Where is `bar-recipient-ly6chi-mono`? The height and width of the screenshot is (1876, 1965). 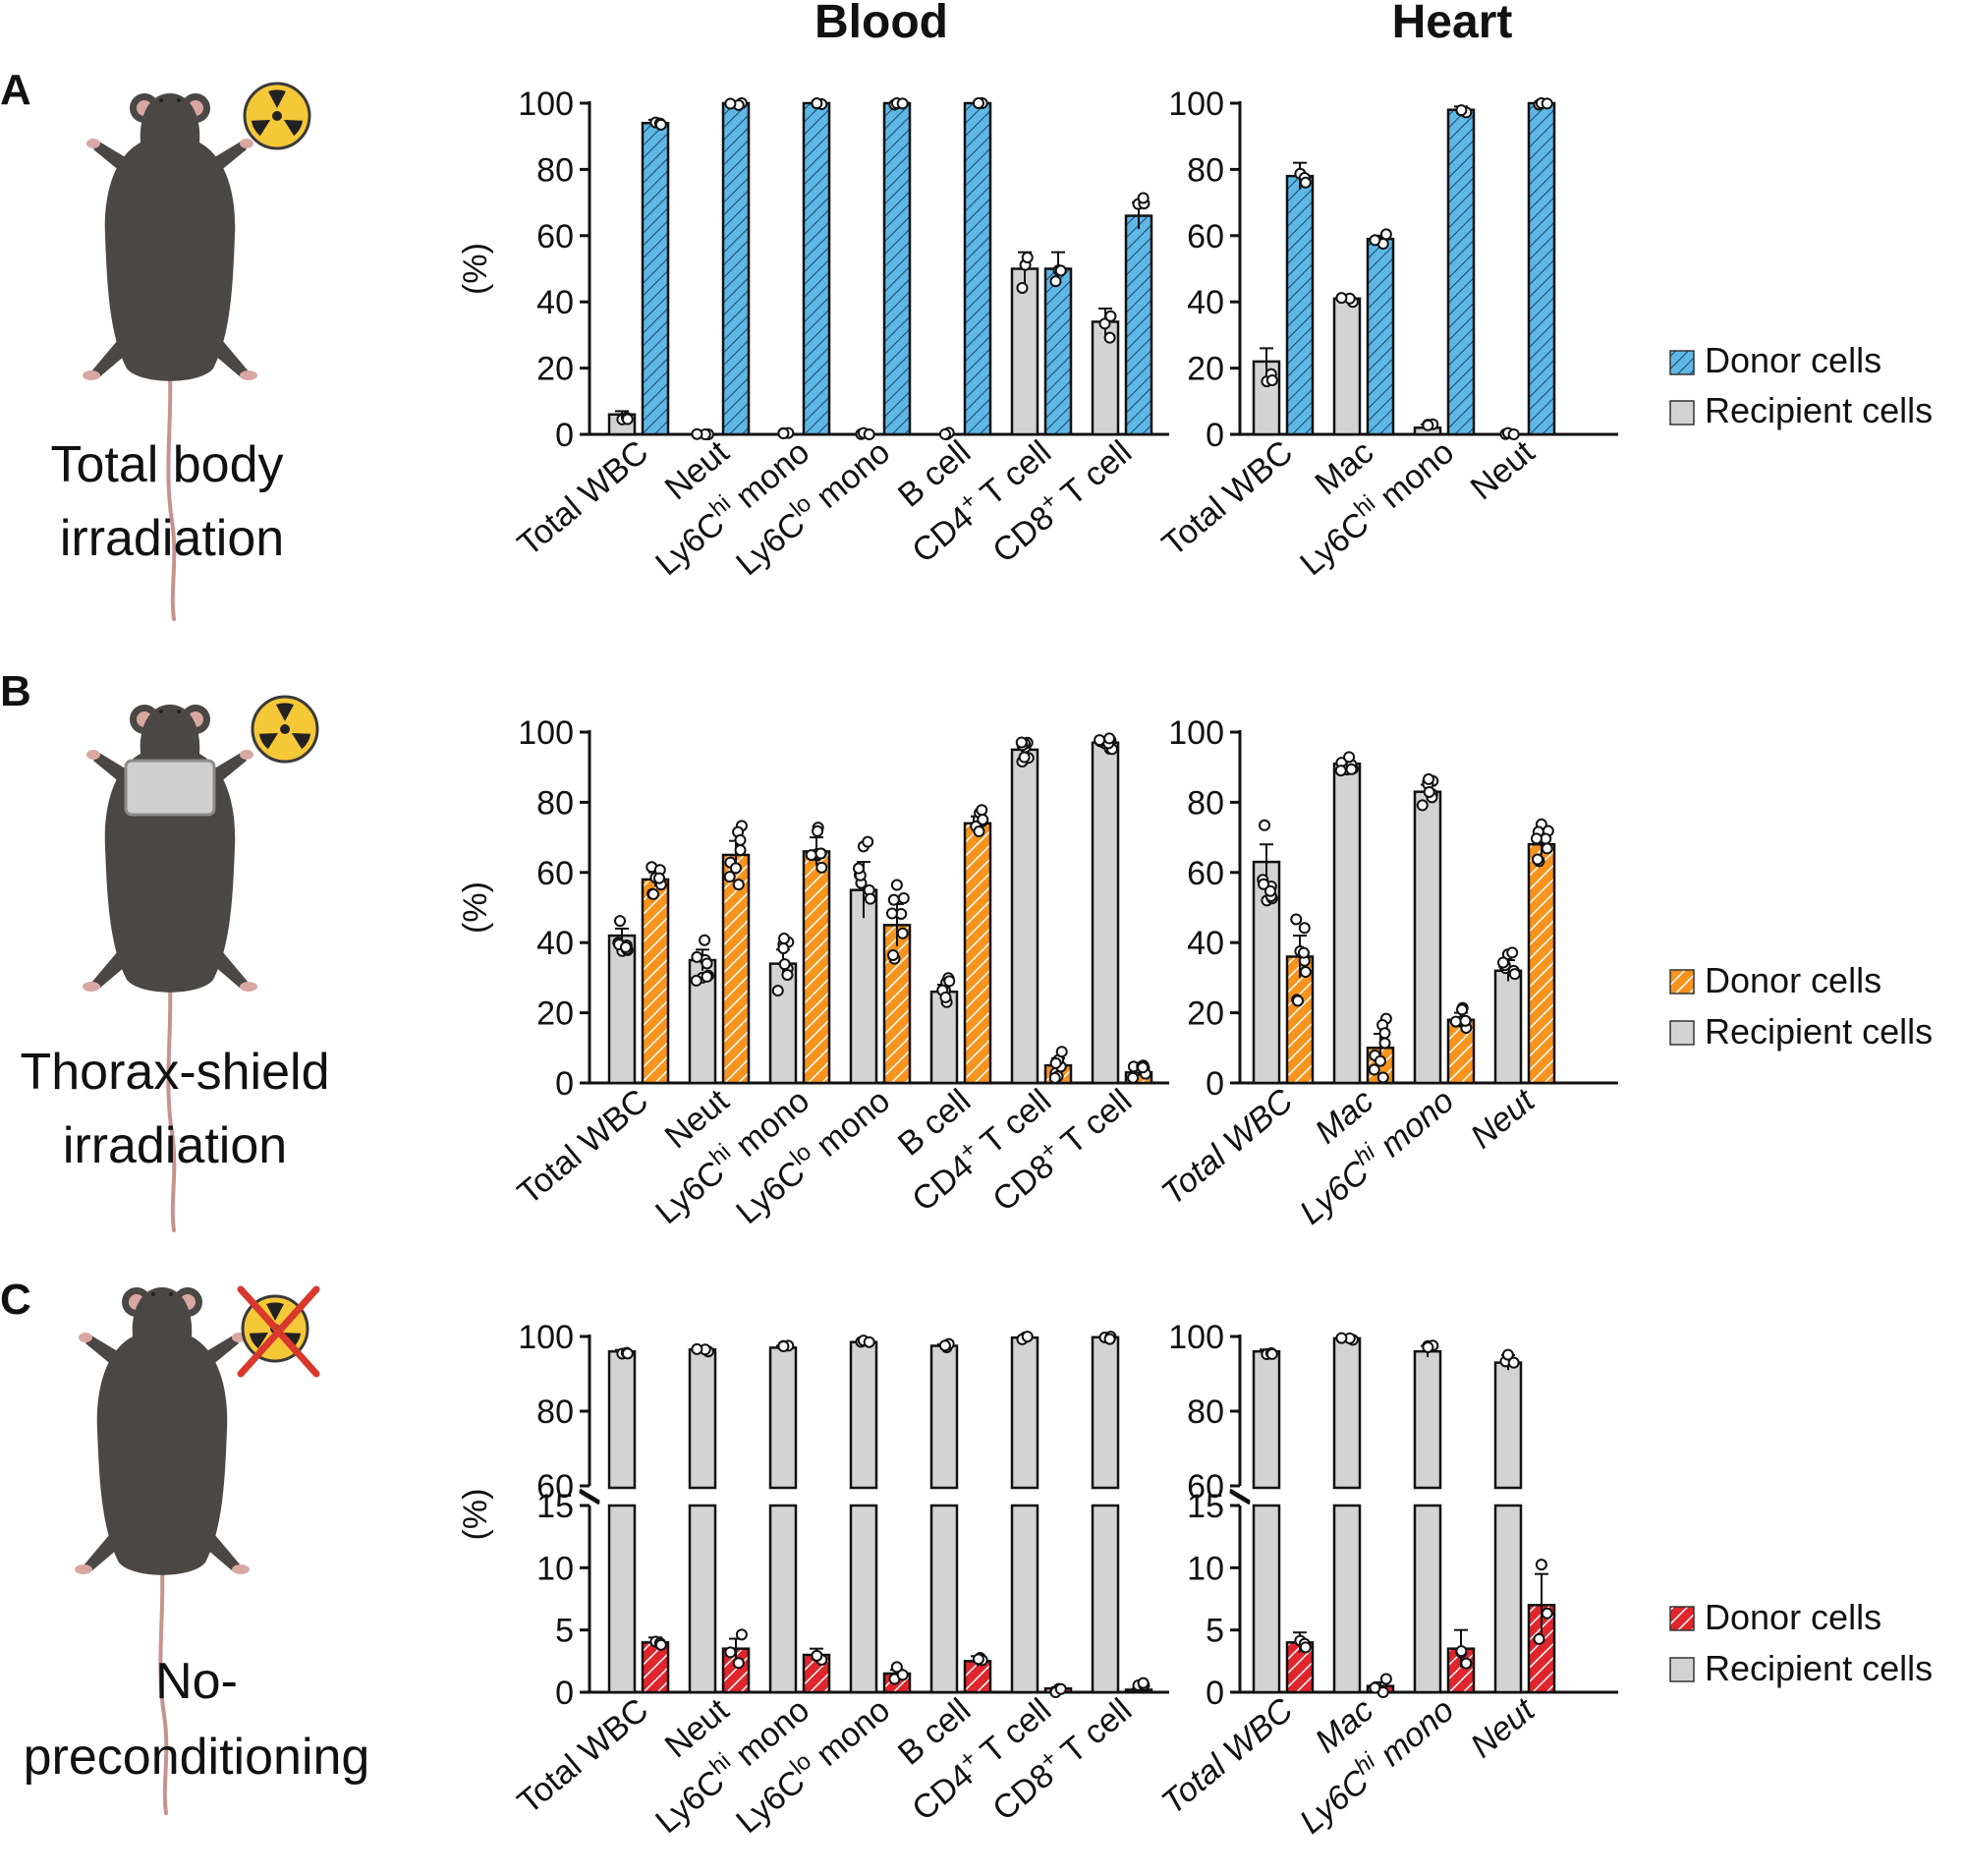
bar-recipient-ly6chi-mono is located at coordinates (783, 1024).